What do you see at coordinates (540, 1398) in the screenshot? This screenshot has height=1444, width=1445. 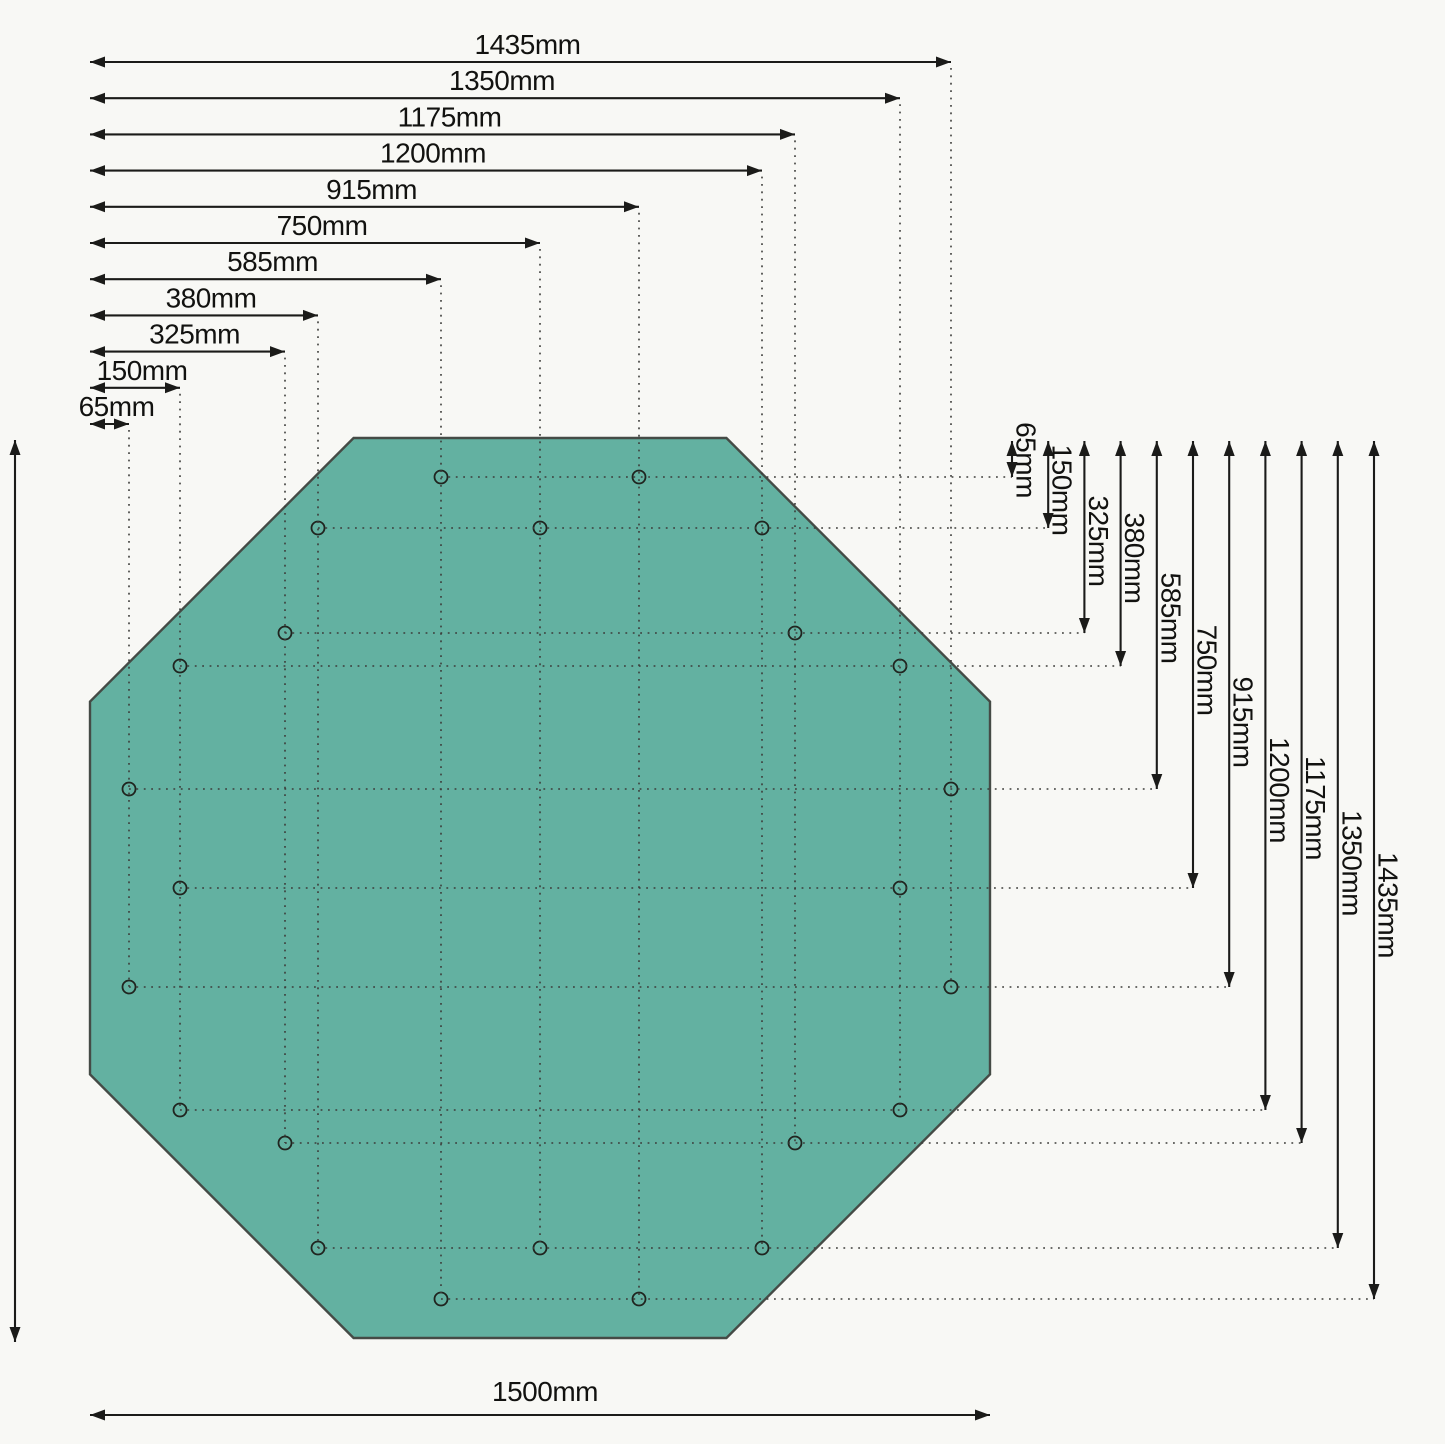 I see `dim-bottom-overall: 1500mm` at bounding box center [540, 1398].